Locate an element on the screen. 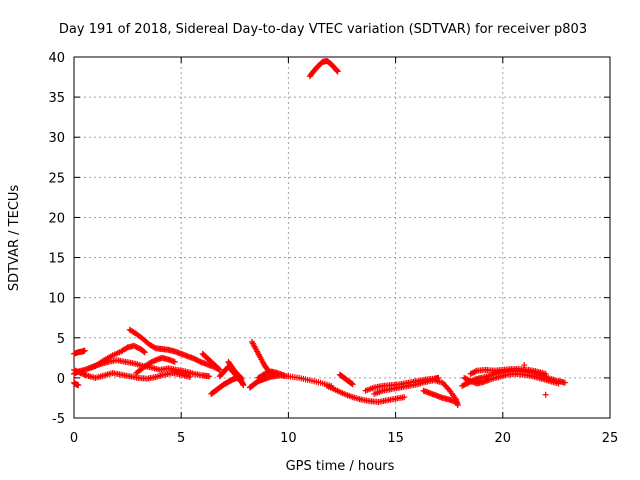  y-tick-label: 0 is located at coordinates (61, 379).